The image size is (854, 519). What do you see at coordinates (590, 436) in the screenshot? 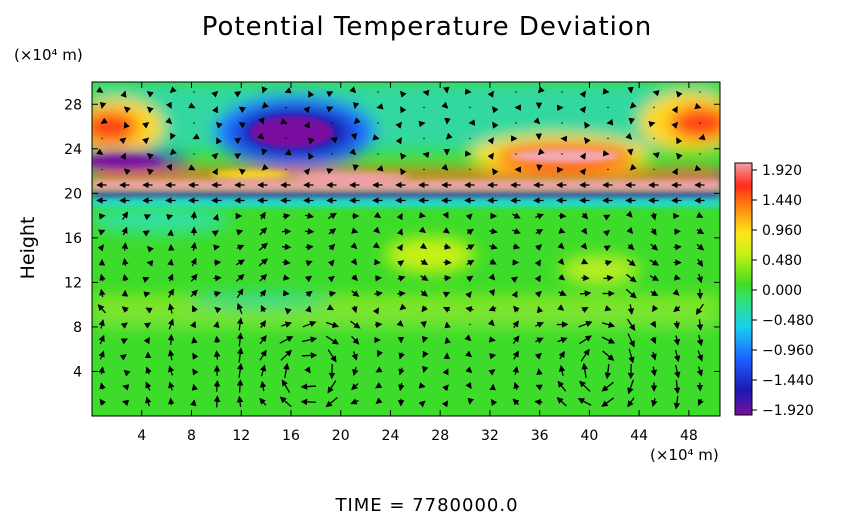
I see `x-tick-label: 40` at bounding box center [590, 436].